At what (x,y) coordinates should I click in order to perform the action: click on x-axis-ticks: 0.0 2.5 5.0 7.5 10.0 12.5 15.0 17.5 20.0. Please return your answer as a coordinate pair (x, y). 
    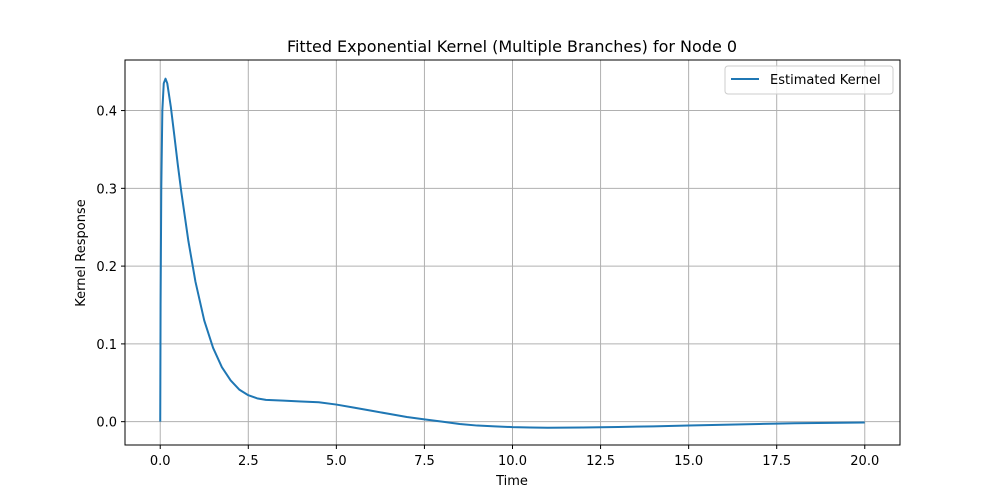
    Looking at the image, I should click on (514, 457).